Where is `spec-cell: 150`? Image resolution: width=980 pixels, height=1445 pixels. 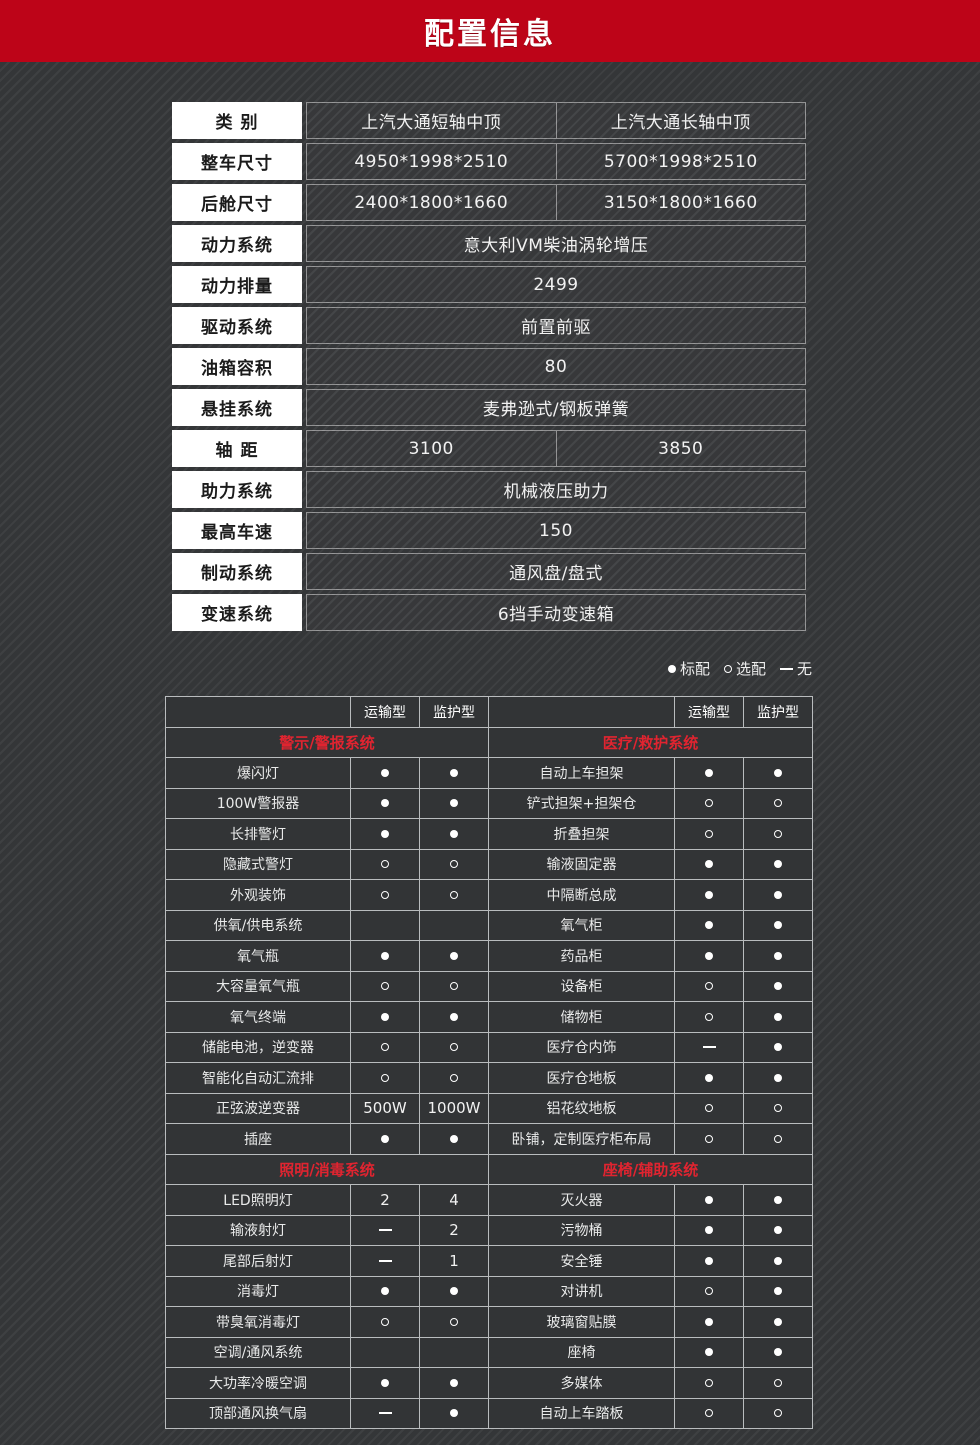 spec-cell: 150 is located at coordinates (556, 530).